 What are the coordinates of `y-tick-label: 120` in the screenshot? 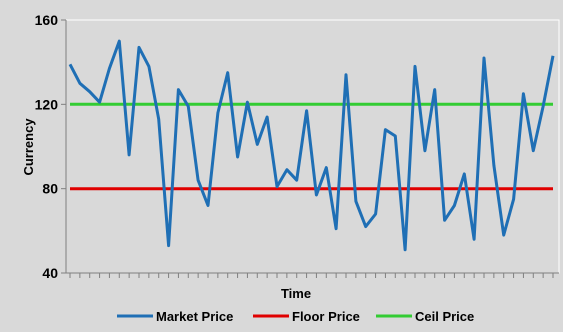 It's located at (47, 104).